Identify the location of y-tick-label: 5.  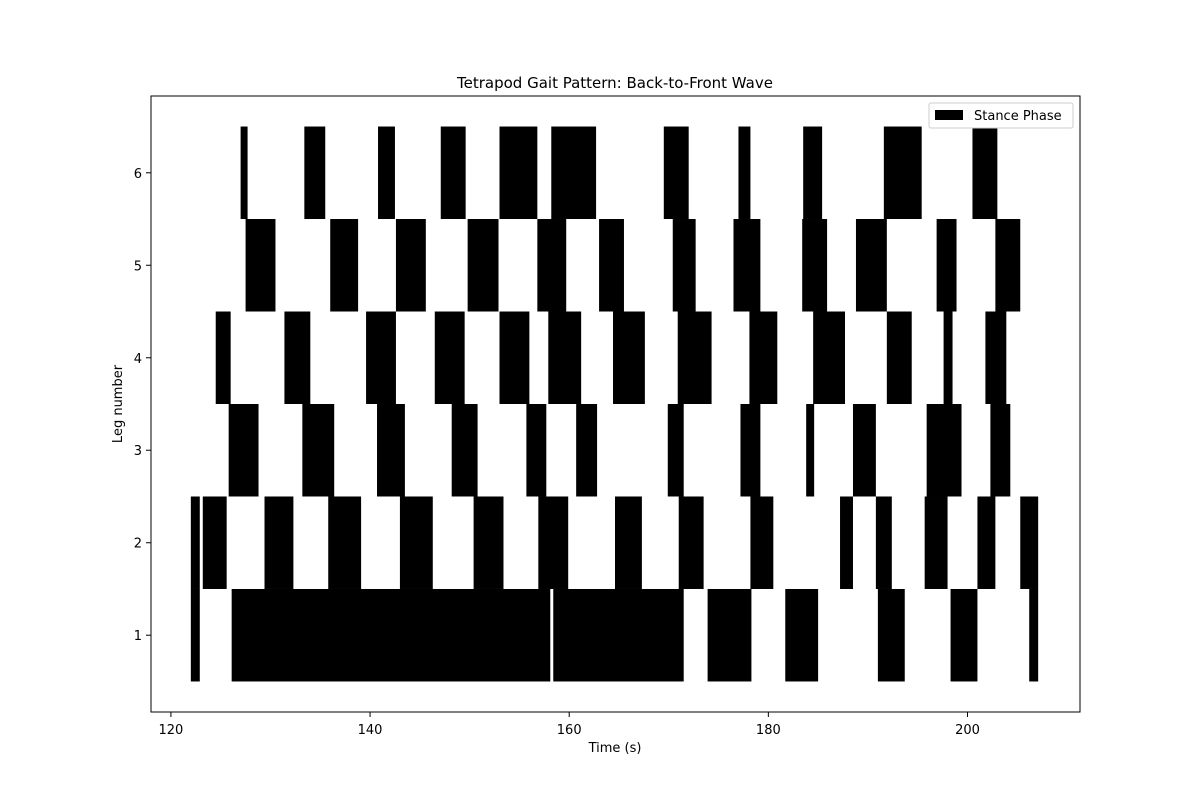
(138, 266).